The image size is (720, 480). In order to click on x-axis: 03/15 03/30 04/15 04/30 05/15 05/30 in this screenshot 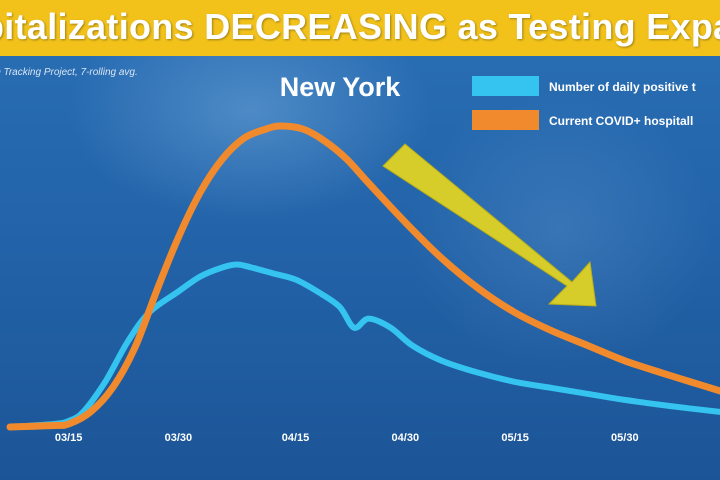, I will do `click(347, 438)`.